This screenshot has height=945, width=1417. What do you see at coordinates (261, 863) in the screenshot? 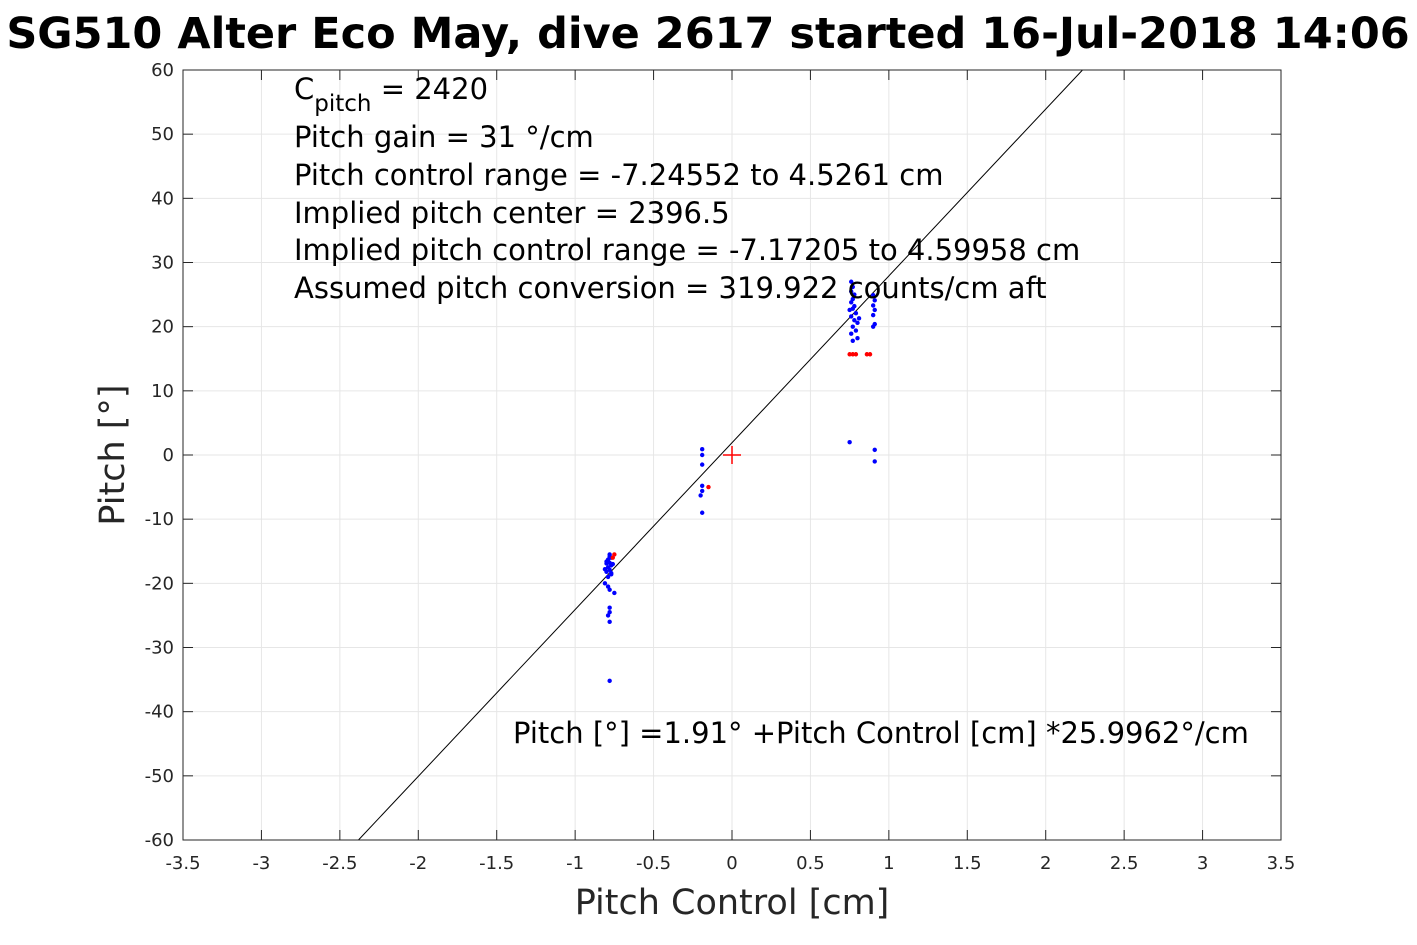
I see `x-tick-label: -3` at bounding box center [261, 863].